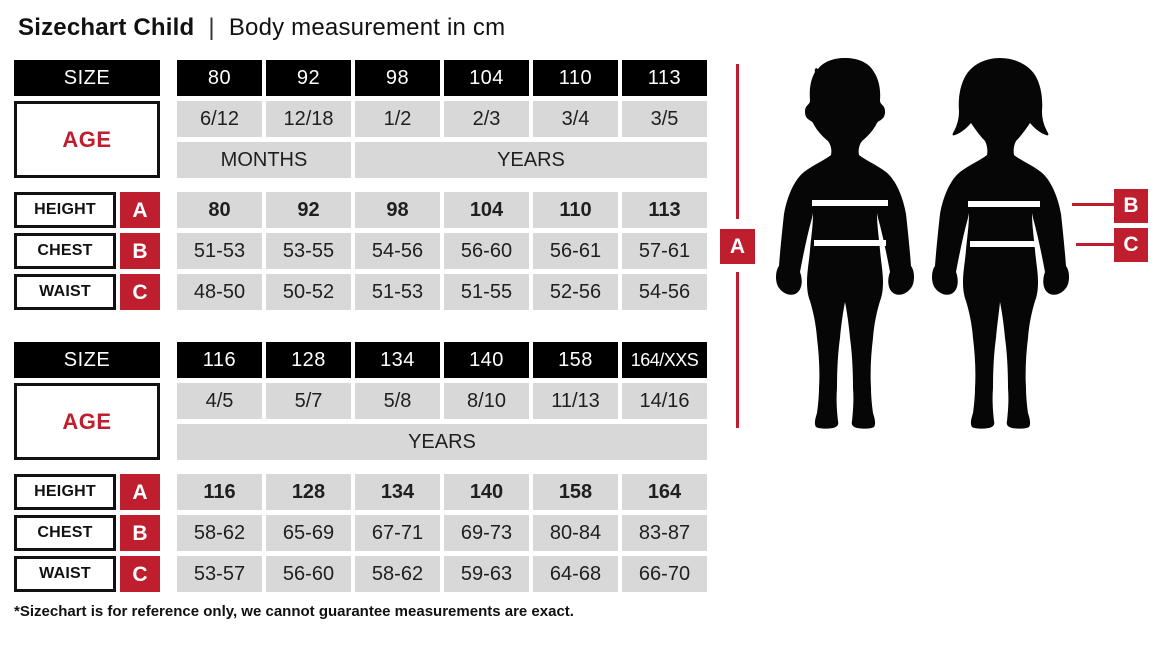  Describe the element at coordinates (219, 119) in the screenshot. I see `age-cell: 6/12` at that location.